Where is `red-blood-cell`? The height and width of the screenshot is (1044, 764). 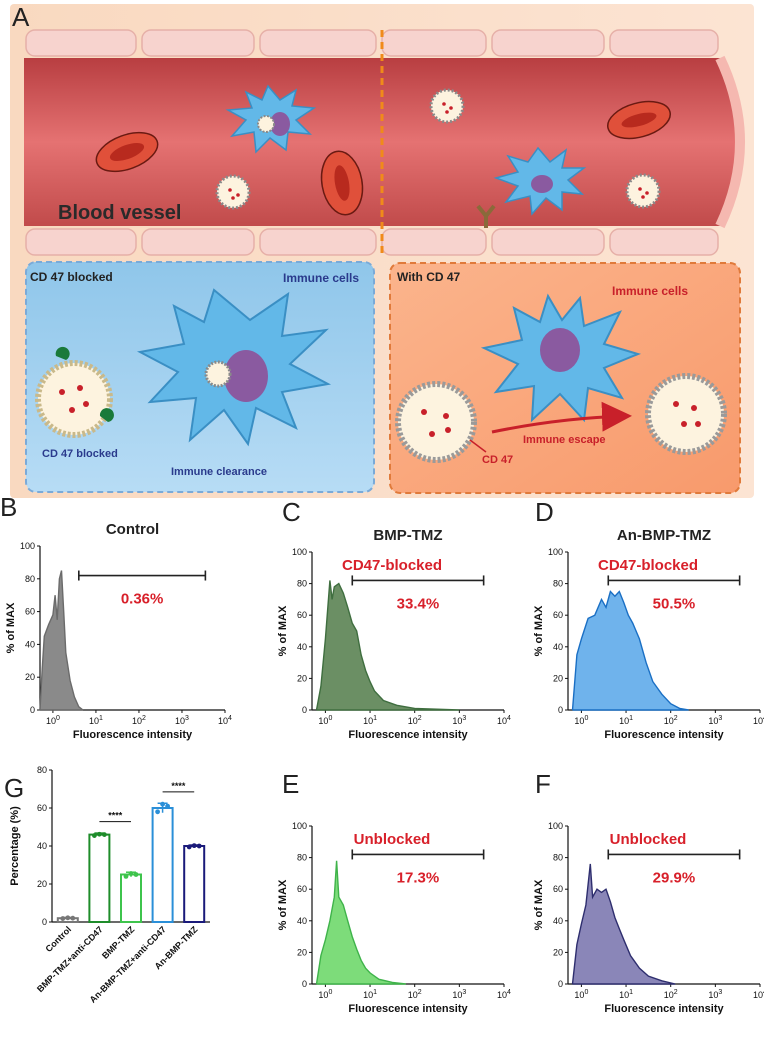
red-blood-cell is located at coordinates (639, 120).